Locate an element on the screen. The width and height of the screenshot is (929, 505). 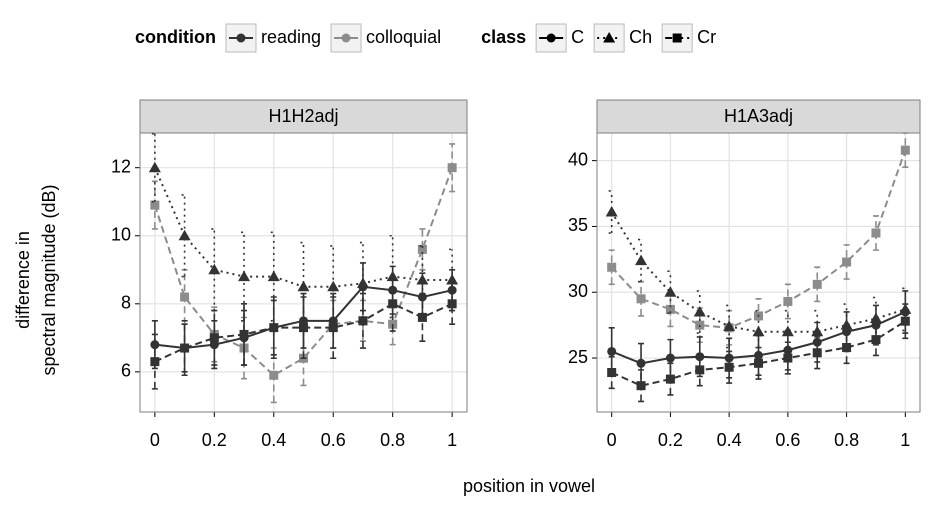
y-axis-label: difference in is located at coordinates (23, 280).